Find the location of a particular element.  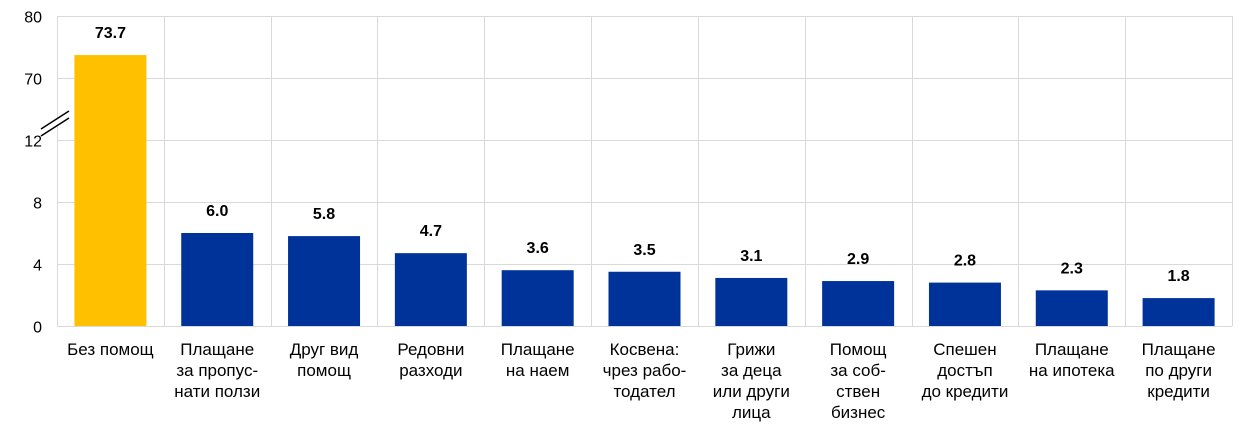

category-label: Плащане за пропус-нати ползи is located at coordinates (217, 370).